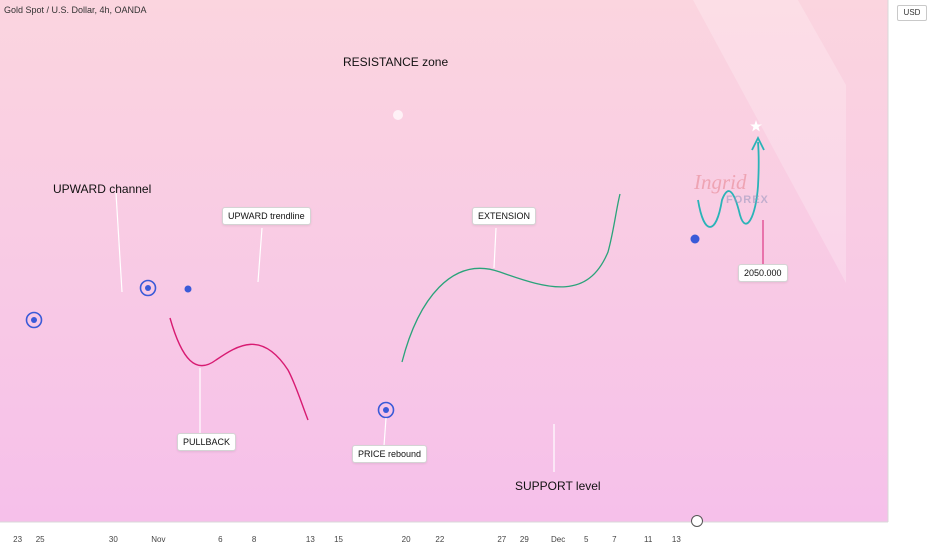 Image resolution: width=932 pixels, height=550 pixels. What do you see at coordinates (396, 62) in the screenshot?
I see `resistance-zone-label: RESISTANCE zone` at bounding box center [396, 62].